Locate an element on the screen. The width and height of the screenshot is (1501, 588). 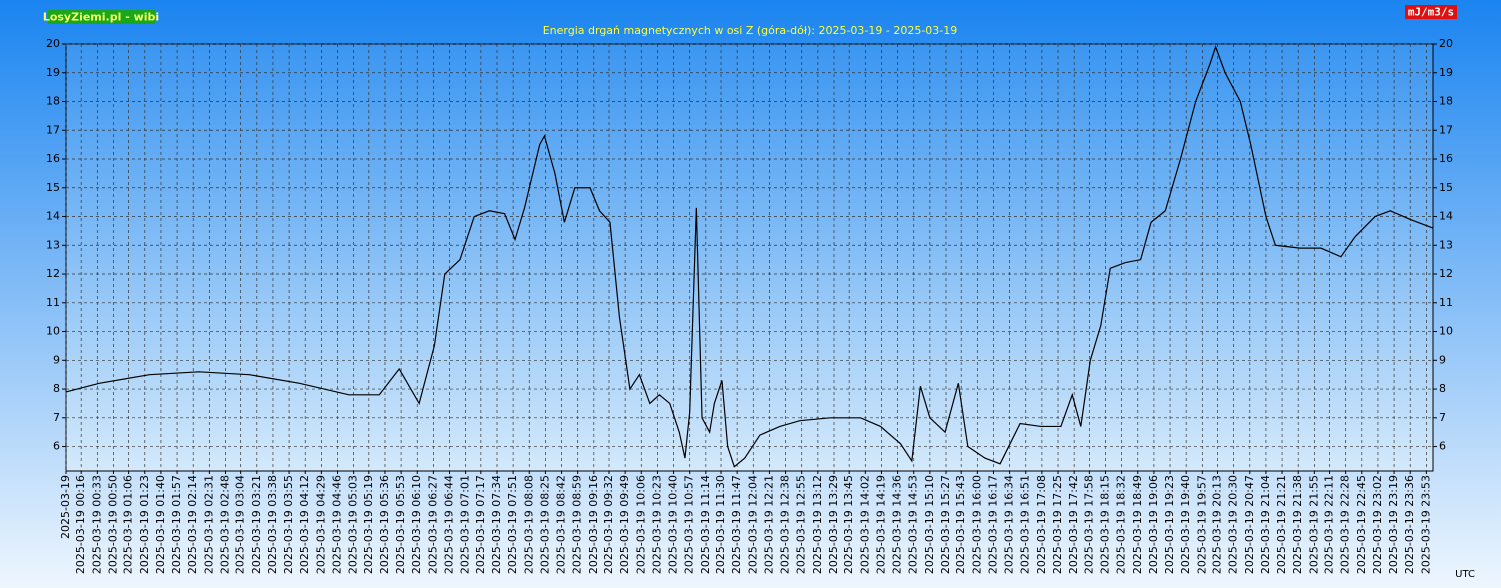
x-tick-label: 2025-03-19 02:31 is located at coordinates (208, 524).